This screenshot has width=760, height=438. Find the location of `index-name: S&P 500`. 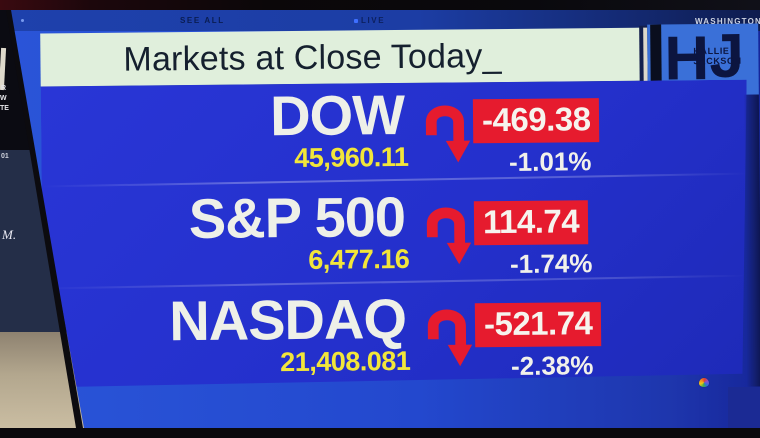

index-name: S&P 500 is located at coordinates (297, 217).